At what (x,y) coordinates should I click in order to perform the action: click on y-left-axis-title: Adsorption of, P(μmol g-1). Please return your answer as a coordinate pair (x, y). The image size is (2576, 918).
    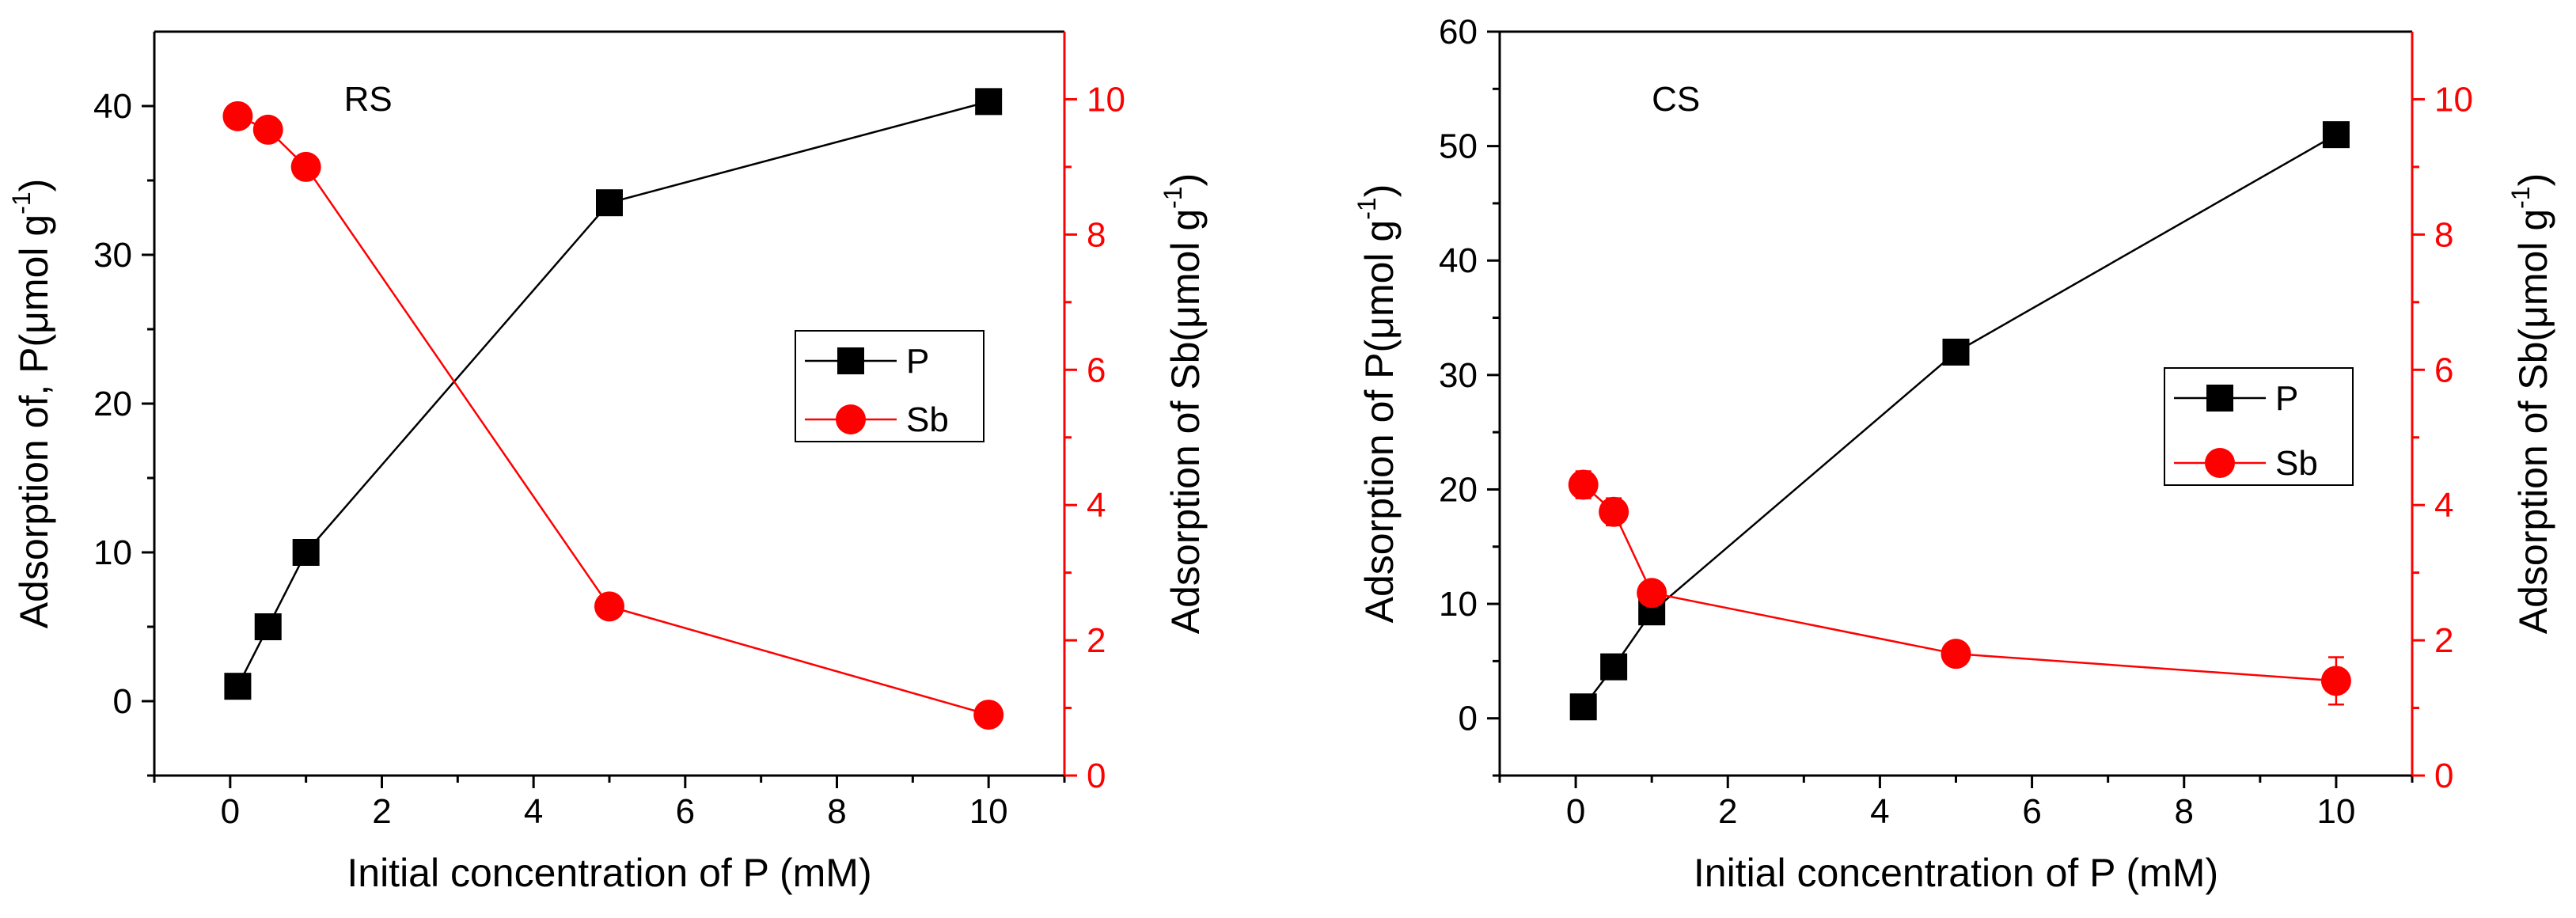
    Looking at the image, I should click on (31, 404).